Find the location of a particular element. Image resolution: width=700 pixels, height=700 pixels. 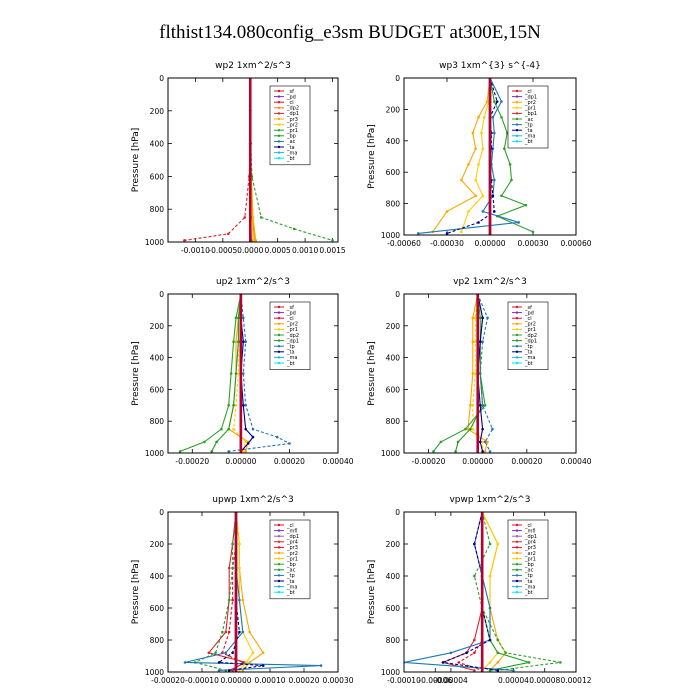

legend-label: _pr1 is located at coordinates (292, 559).